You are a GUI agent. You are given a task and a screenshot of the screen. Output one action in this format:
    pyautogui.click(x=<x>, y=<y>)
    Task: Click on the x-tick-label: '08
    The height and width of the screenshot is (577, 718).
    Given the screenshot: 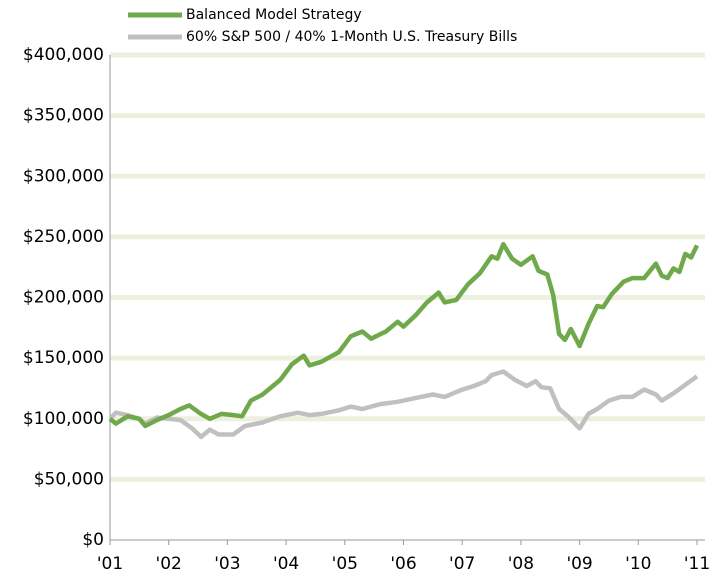 What is the action you would take?
    pyautogui.click(x=521, y=564)
    